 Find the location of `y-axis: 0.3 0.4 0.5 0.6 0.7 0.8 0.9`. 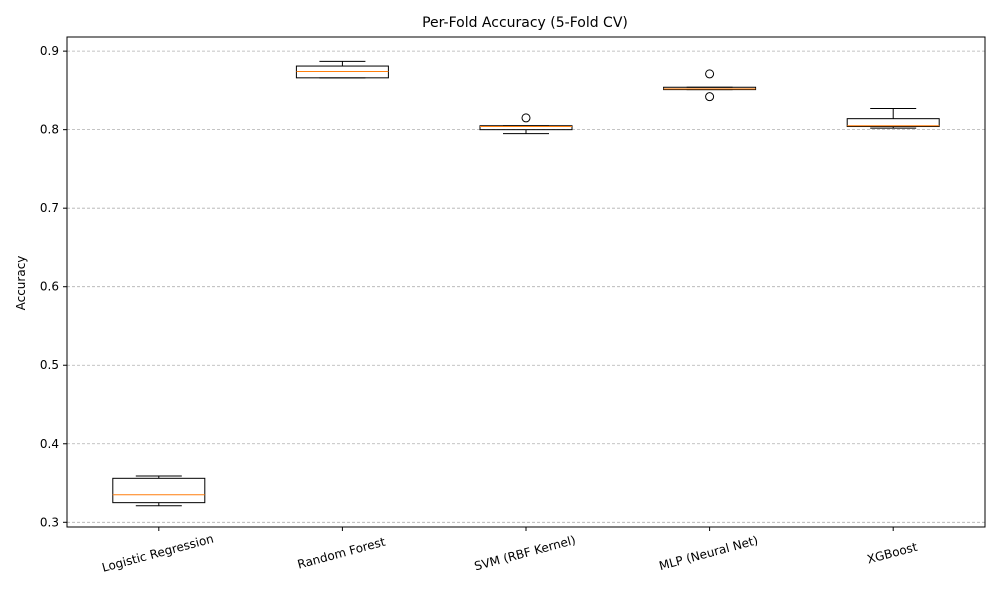

y-axis: 0.3 0.4 0.5 0.6 0.7 0.8 0.9 is located at coordinates (53, 286).